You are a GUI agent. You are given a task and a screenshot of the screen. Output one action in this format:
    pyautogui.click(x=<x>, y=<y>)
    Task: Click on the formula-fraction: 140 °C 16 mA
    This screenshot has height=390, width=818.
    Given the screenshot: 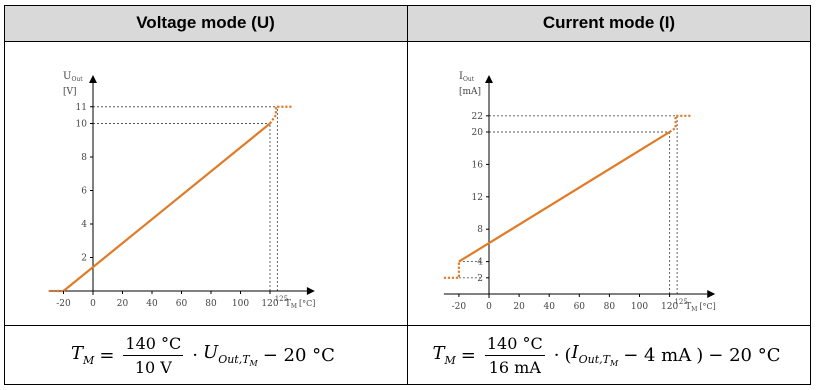 What is the action you would take?
    pyautogui.click(x=514, y=355)
    